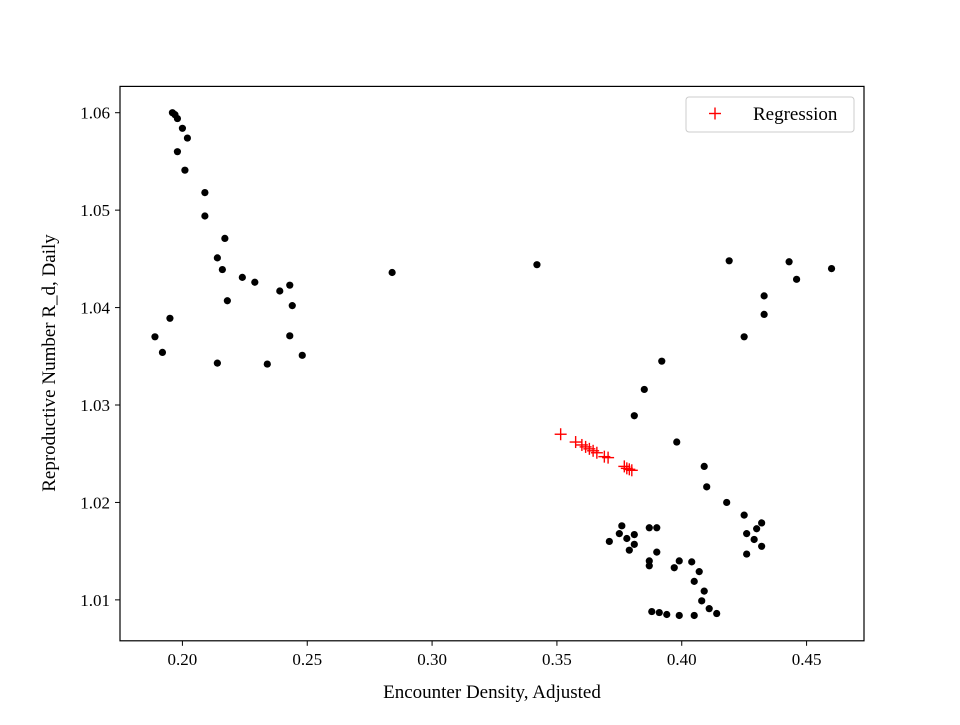 The width and height of the screenshot is (960, 725). I want to click on legend-plus-marker, so click(715, 113).